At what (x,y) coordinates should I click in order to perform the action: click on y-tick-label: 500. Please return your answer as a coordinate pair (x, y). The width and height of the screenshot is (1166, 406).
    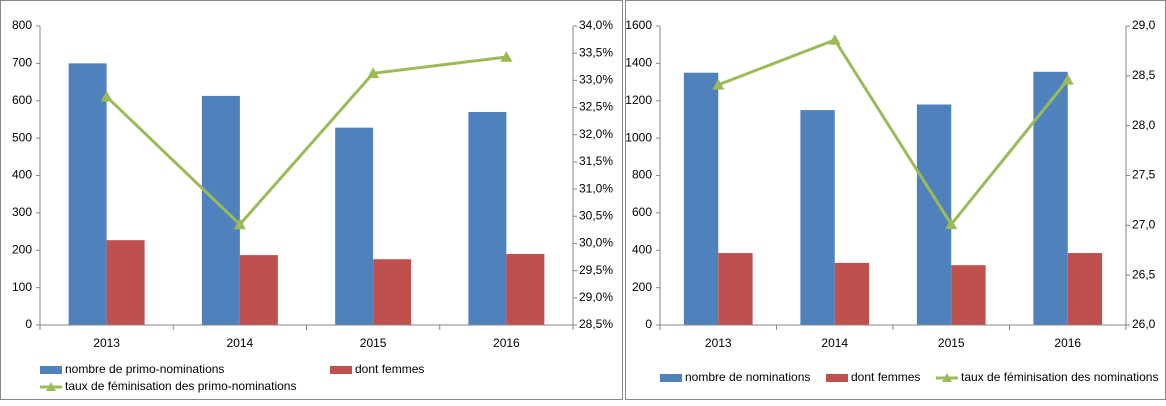
    Looking at the image, I should click on (22, 137).